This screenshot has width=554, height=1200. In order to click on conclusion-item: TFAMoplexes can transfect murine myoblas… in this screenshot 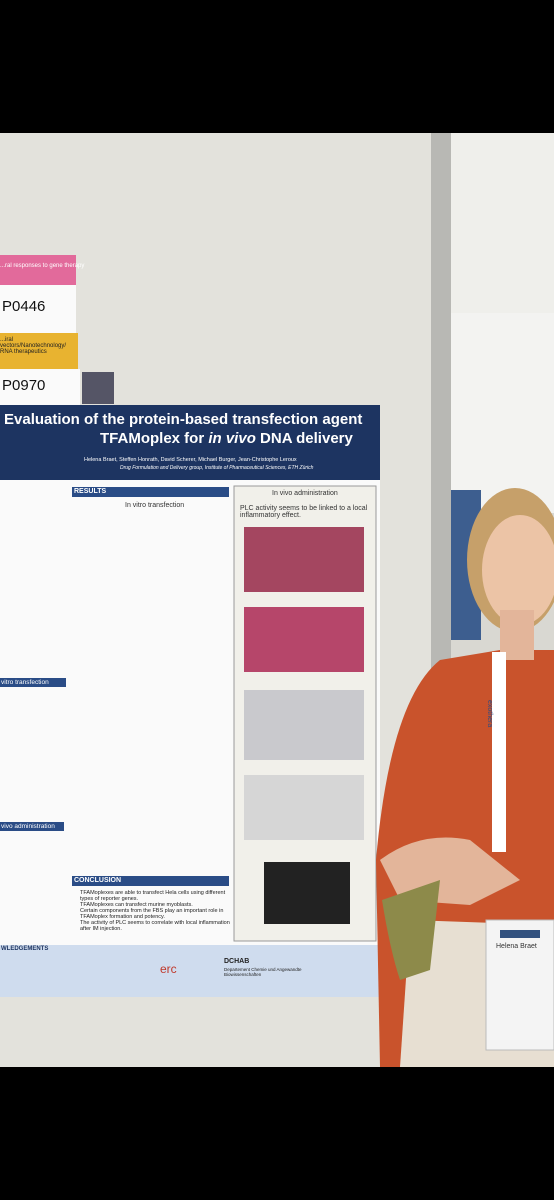, I will do `click(136, 905)`.